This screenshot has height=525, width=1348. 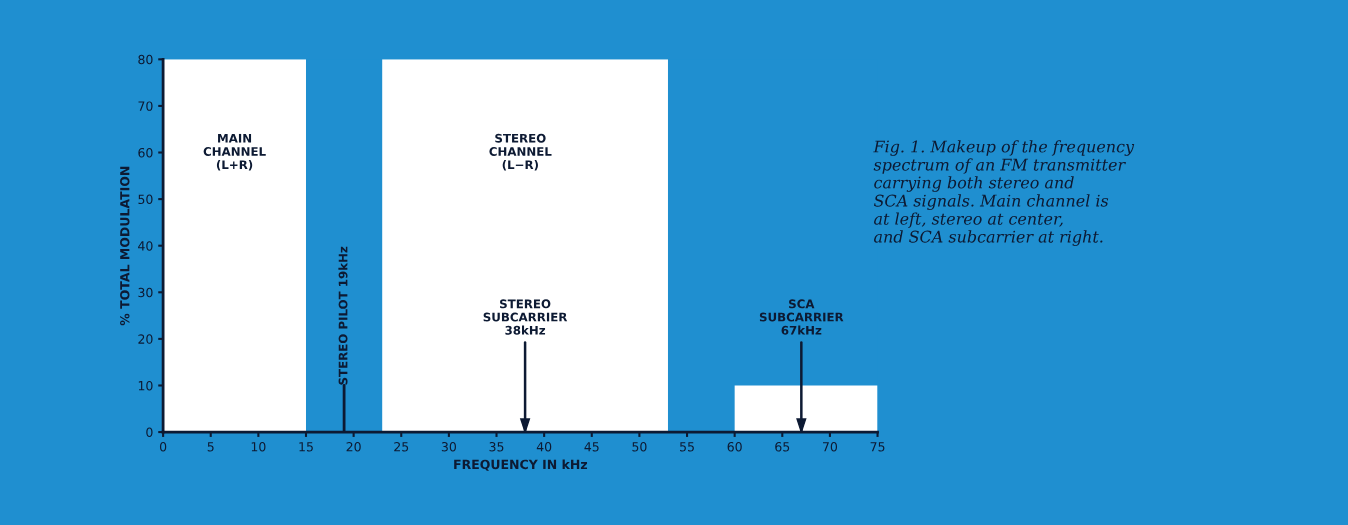 What do you see at coordinates (145, 152) in the screenshot?
I see `y-tick-label: 60` at bounding box center [145, 152].